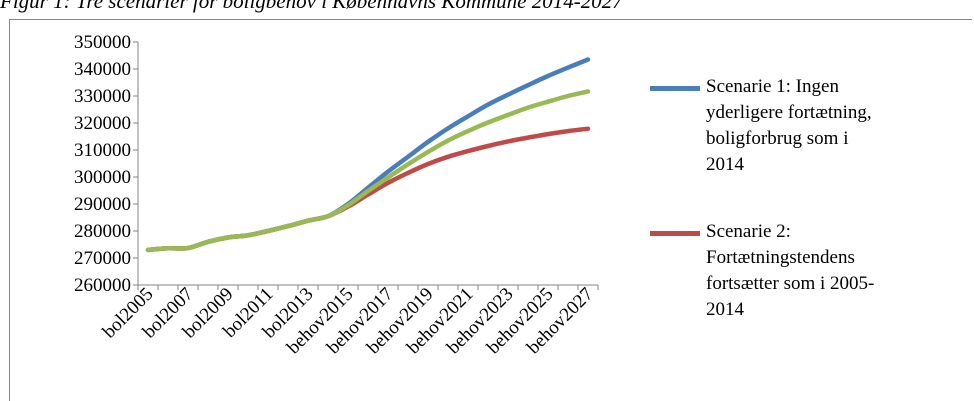  What do you see at coordinates (102, 69) in the screenshot?
I see `y-tick-label: 340000` at bounding box center [102, 69].